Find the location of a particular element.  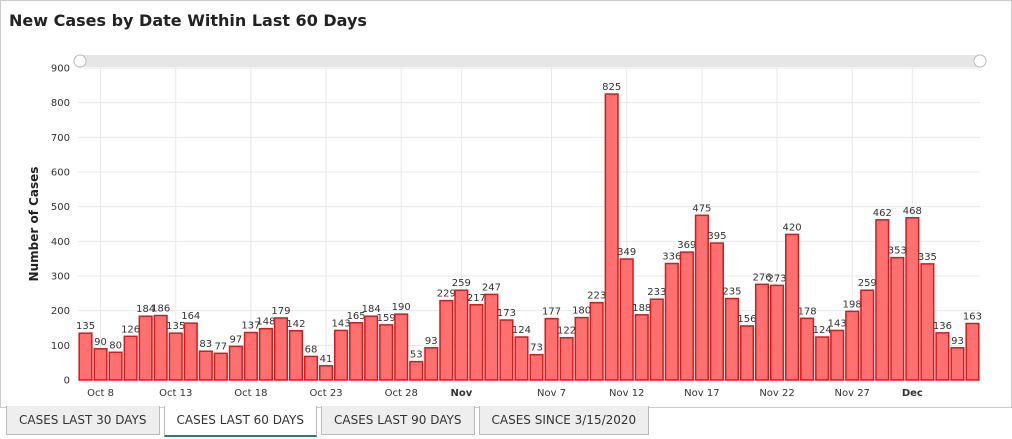

x-tick-label: Oct 8 is located at coordinates (100, 393).